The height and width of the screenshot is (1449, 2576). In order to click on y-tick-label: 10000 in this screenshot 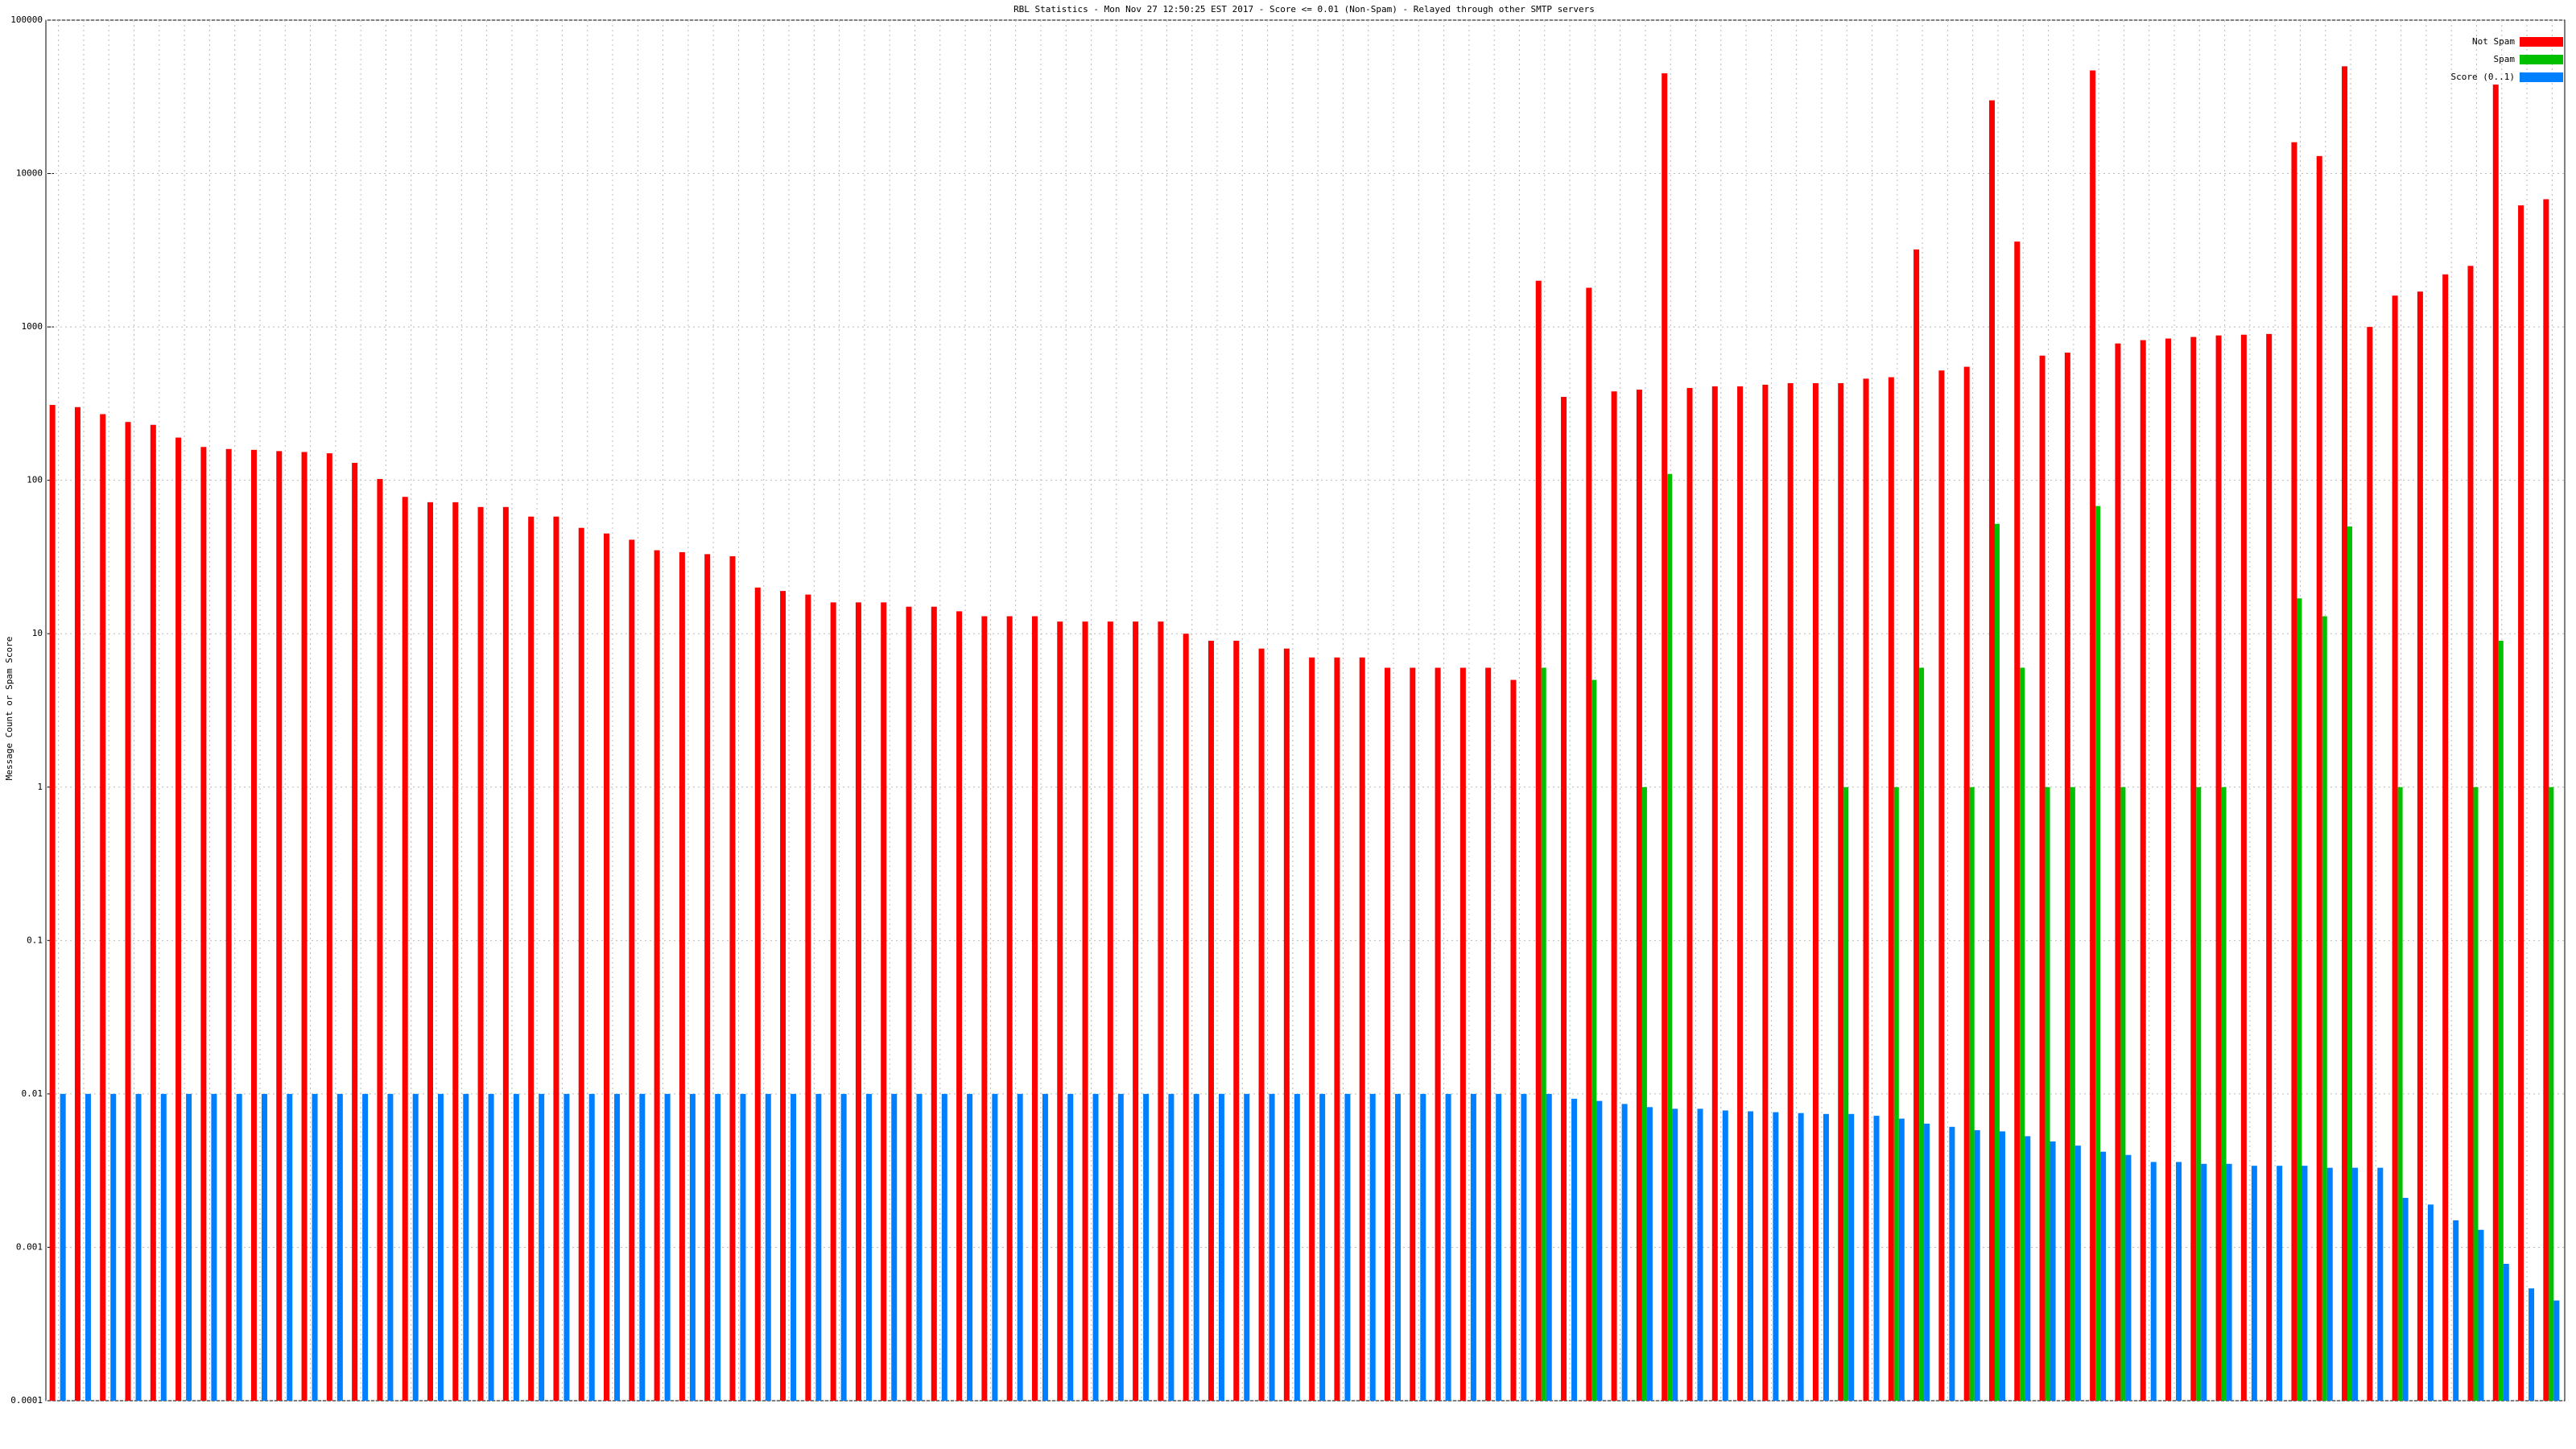, I will do `click(29, 173)`.